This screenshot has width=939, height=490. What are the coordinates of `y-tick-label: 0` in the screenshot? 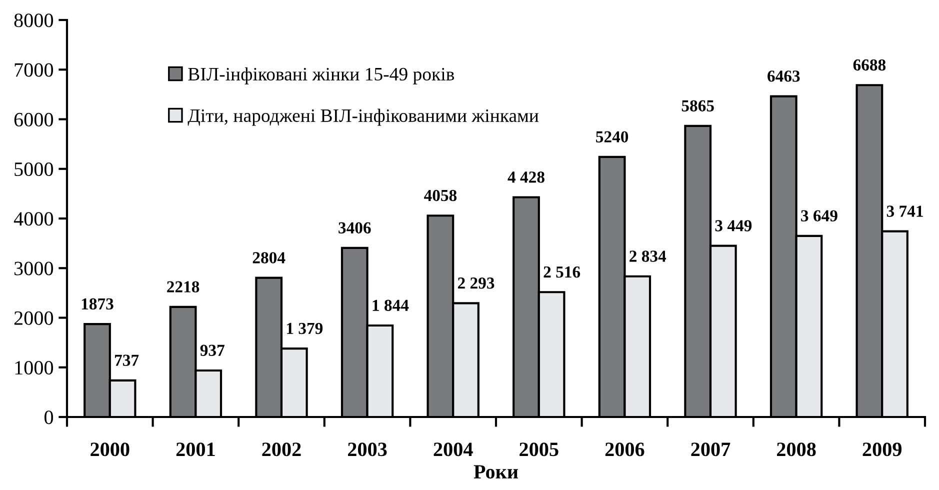 It's located at (49, 417).